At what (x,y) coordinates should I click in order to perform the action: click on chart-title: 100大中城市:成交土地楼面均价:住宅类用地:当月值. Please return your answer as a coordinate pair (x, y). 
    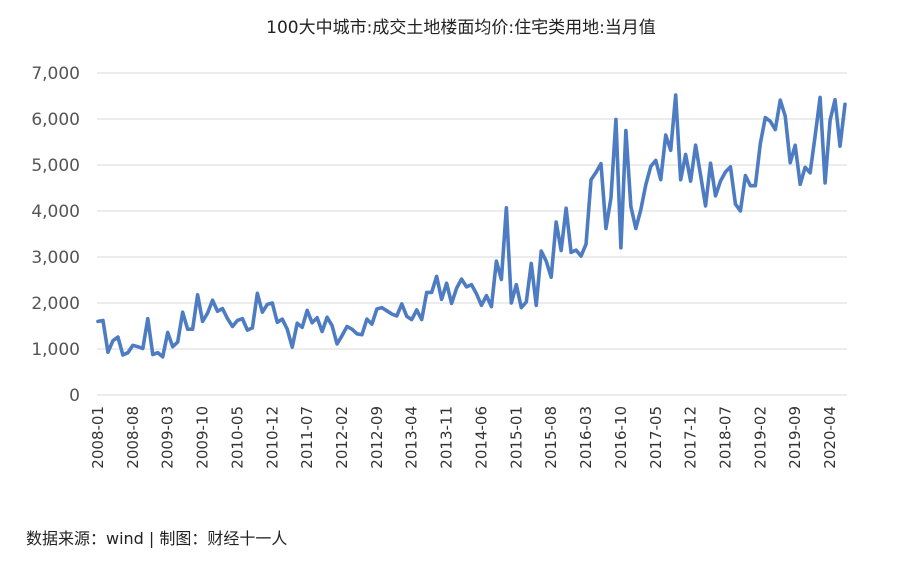
    Looking at the image, I should click on (461, 28).